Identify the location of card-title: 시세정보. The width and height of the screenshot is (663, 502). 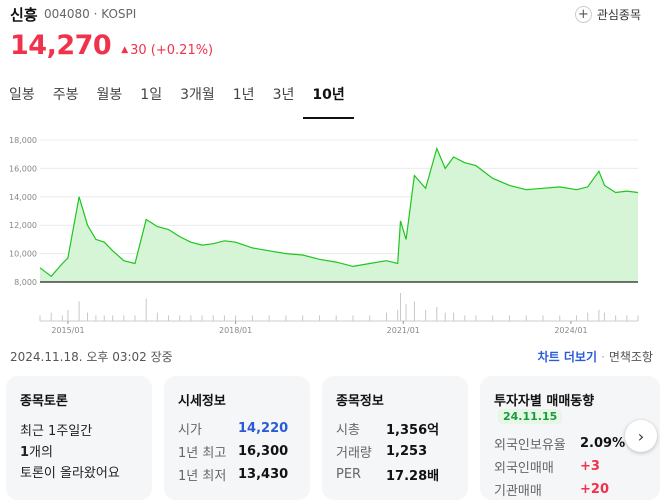
(202, 401).